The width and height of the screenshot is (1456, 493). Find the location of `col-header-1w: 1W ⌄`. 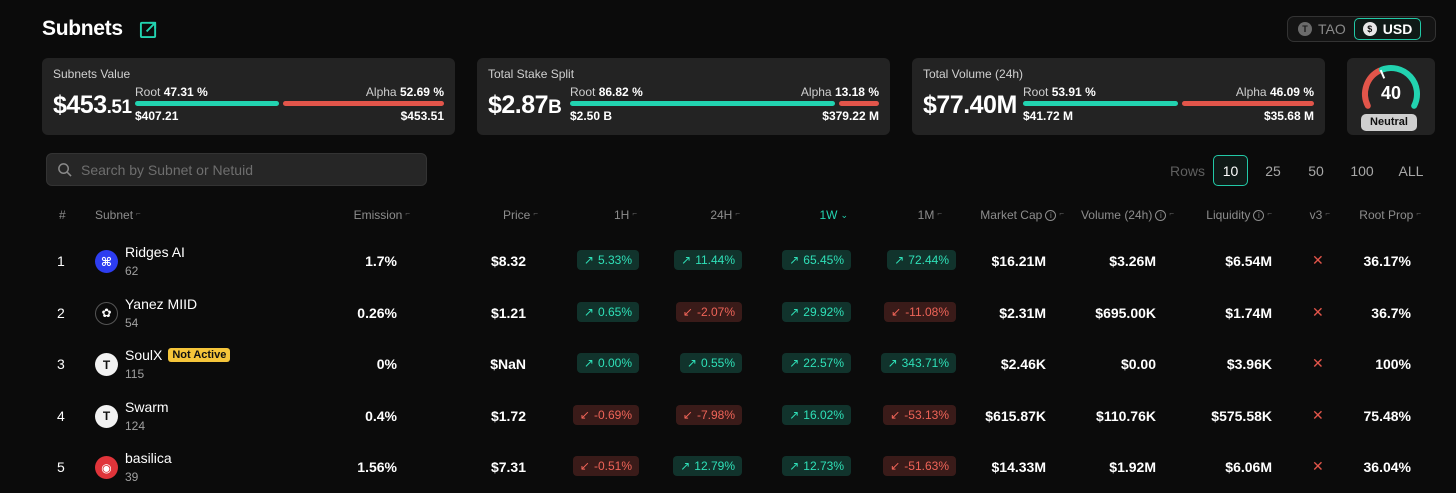

col-header-1w: 1W ⌄ is located at coordinates (819, 215).